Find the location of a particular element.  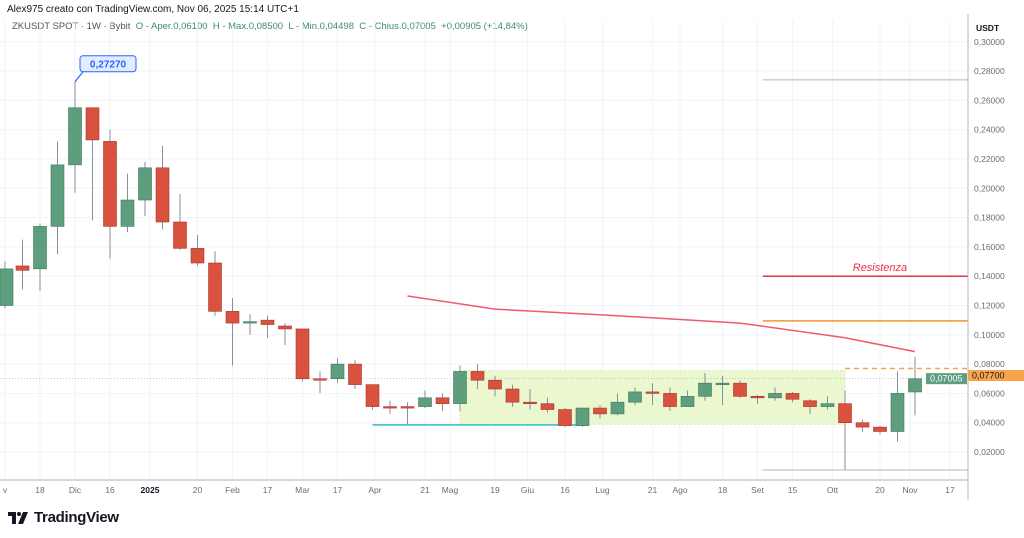

y-tick-label: 0,22000 is located at coordinates (989, 159).